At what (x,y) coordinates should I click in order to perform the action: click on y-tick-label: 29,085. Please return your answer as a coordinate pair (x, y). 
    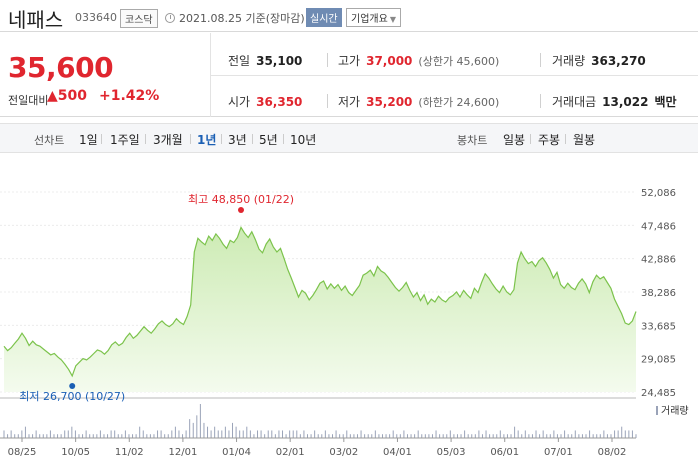
    Looking at the image, I should click on (658, 360).